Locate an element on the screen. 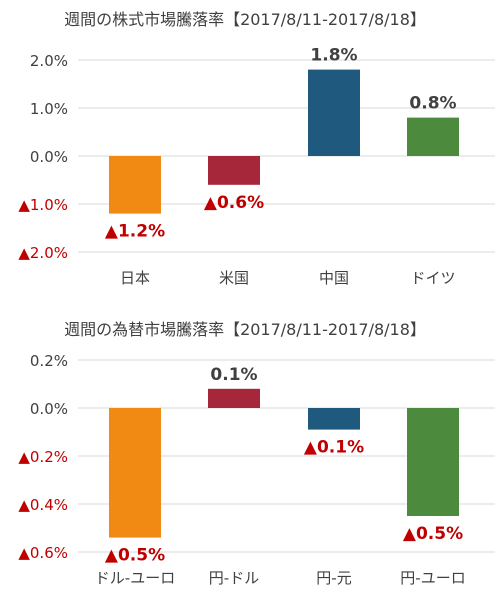 The image size is (501, 600). category-label: 米国 is located at coordinates (234, 278).